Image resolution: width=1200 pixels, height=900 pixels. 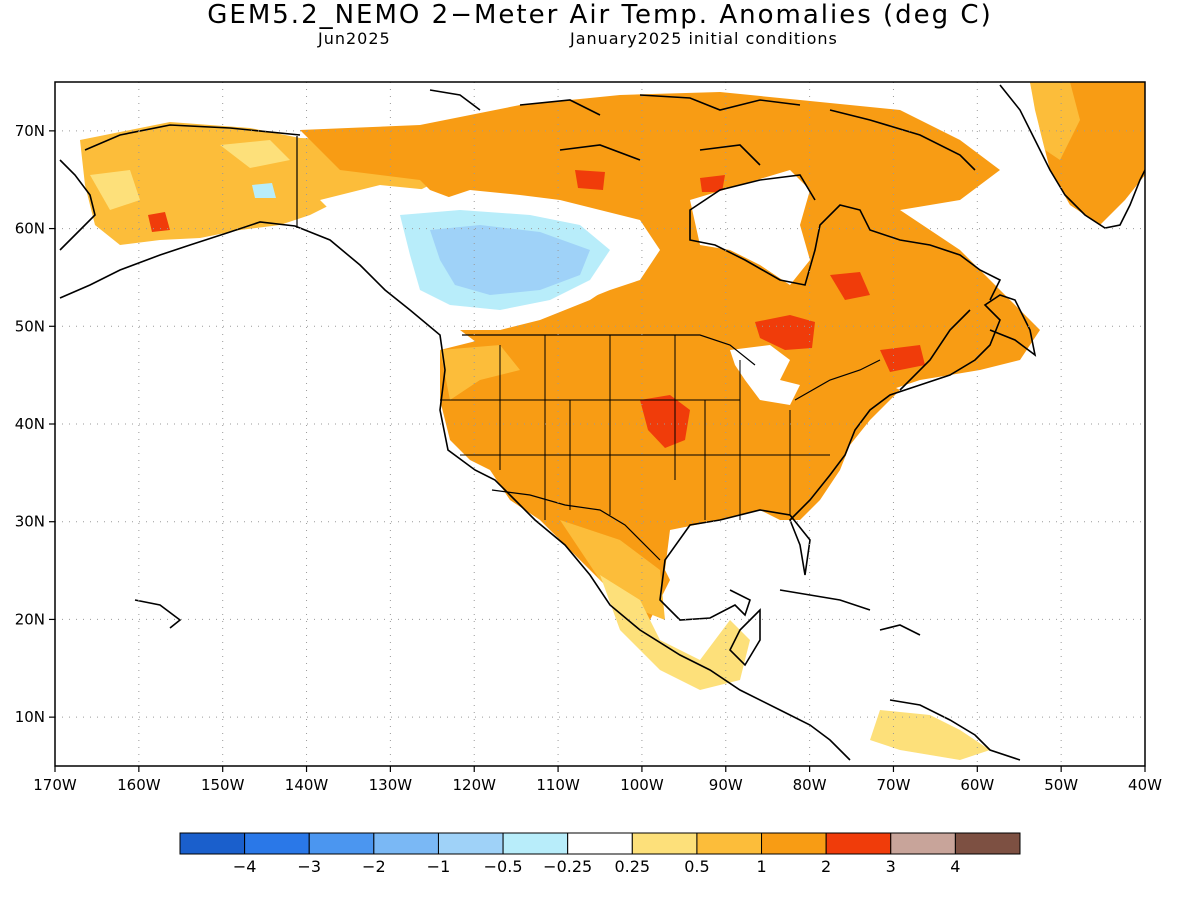 I want to click on lat-tick-label: 10N, so click(x=30, y=717).